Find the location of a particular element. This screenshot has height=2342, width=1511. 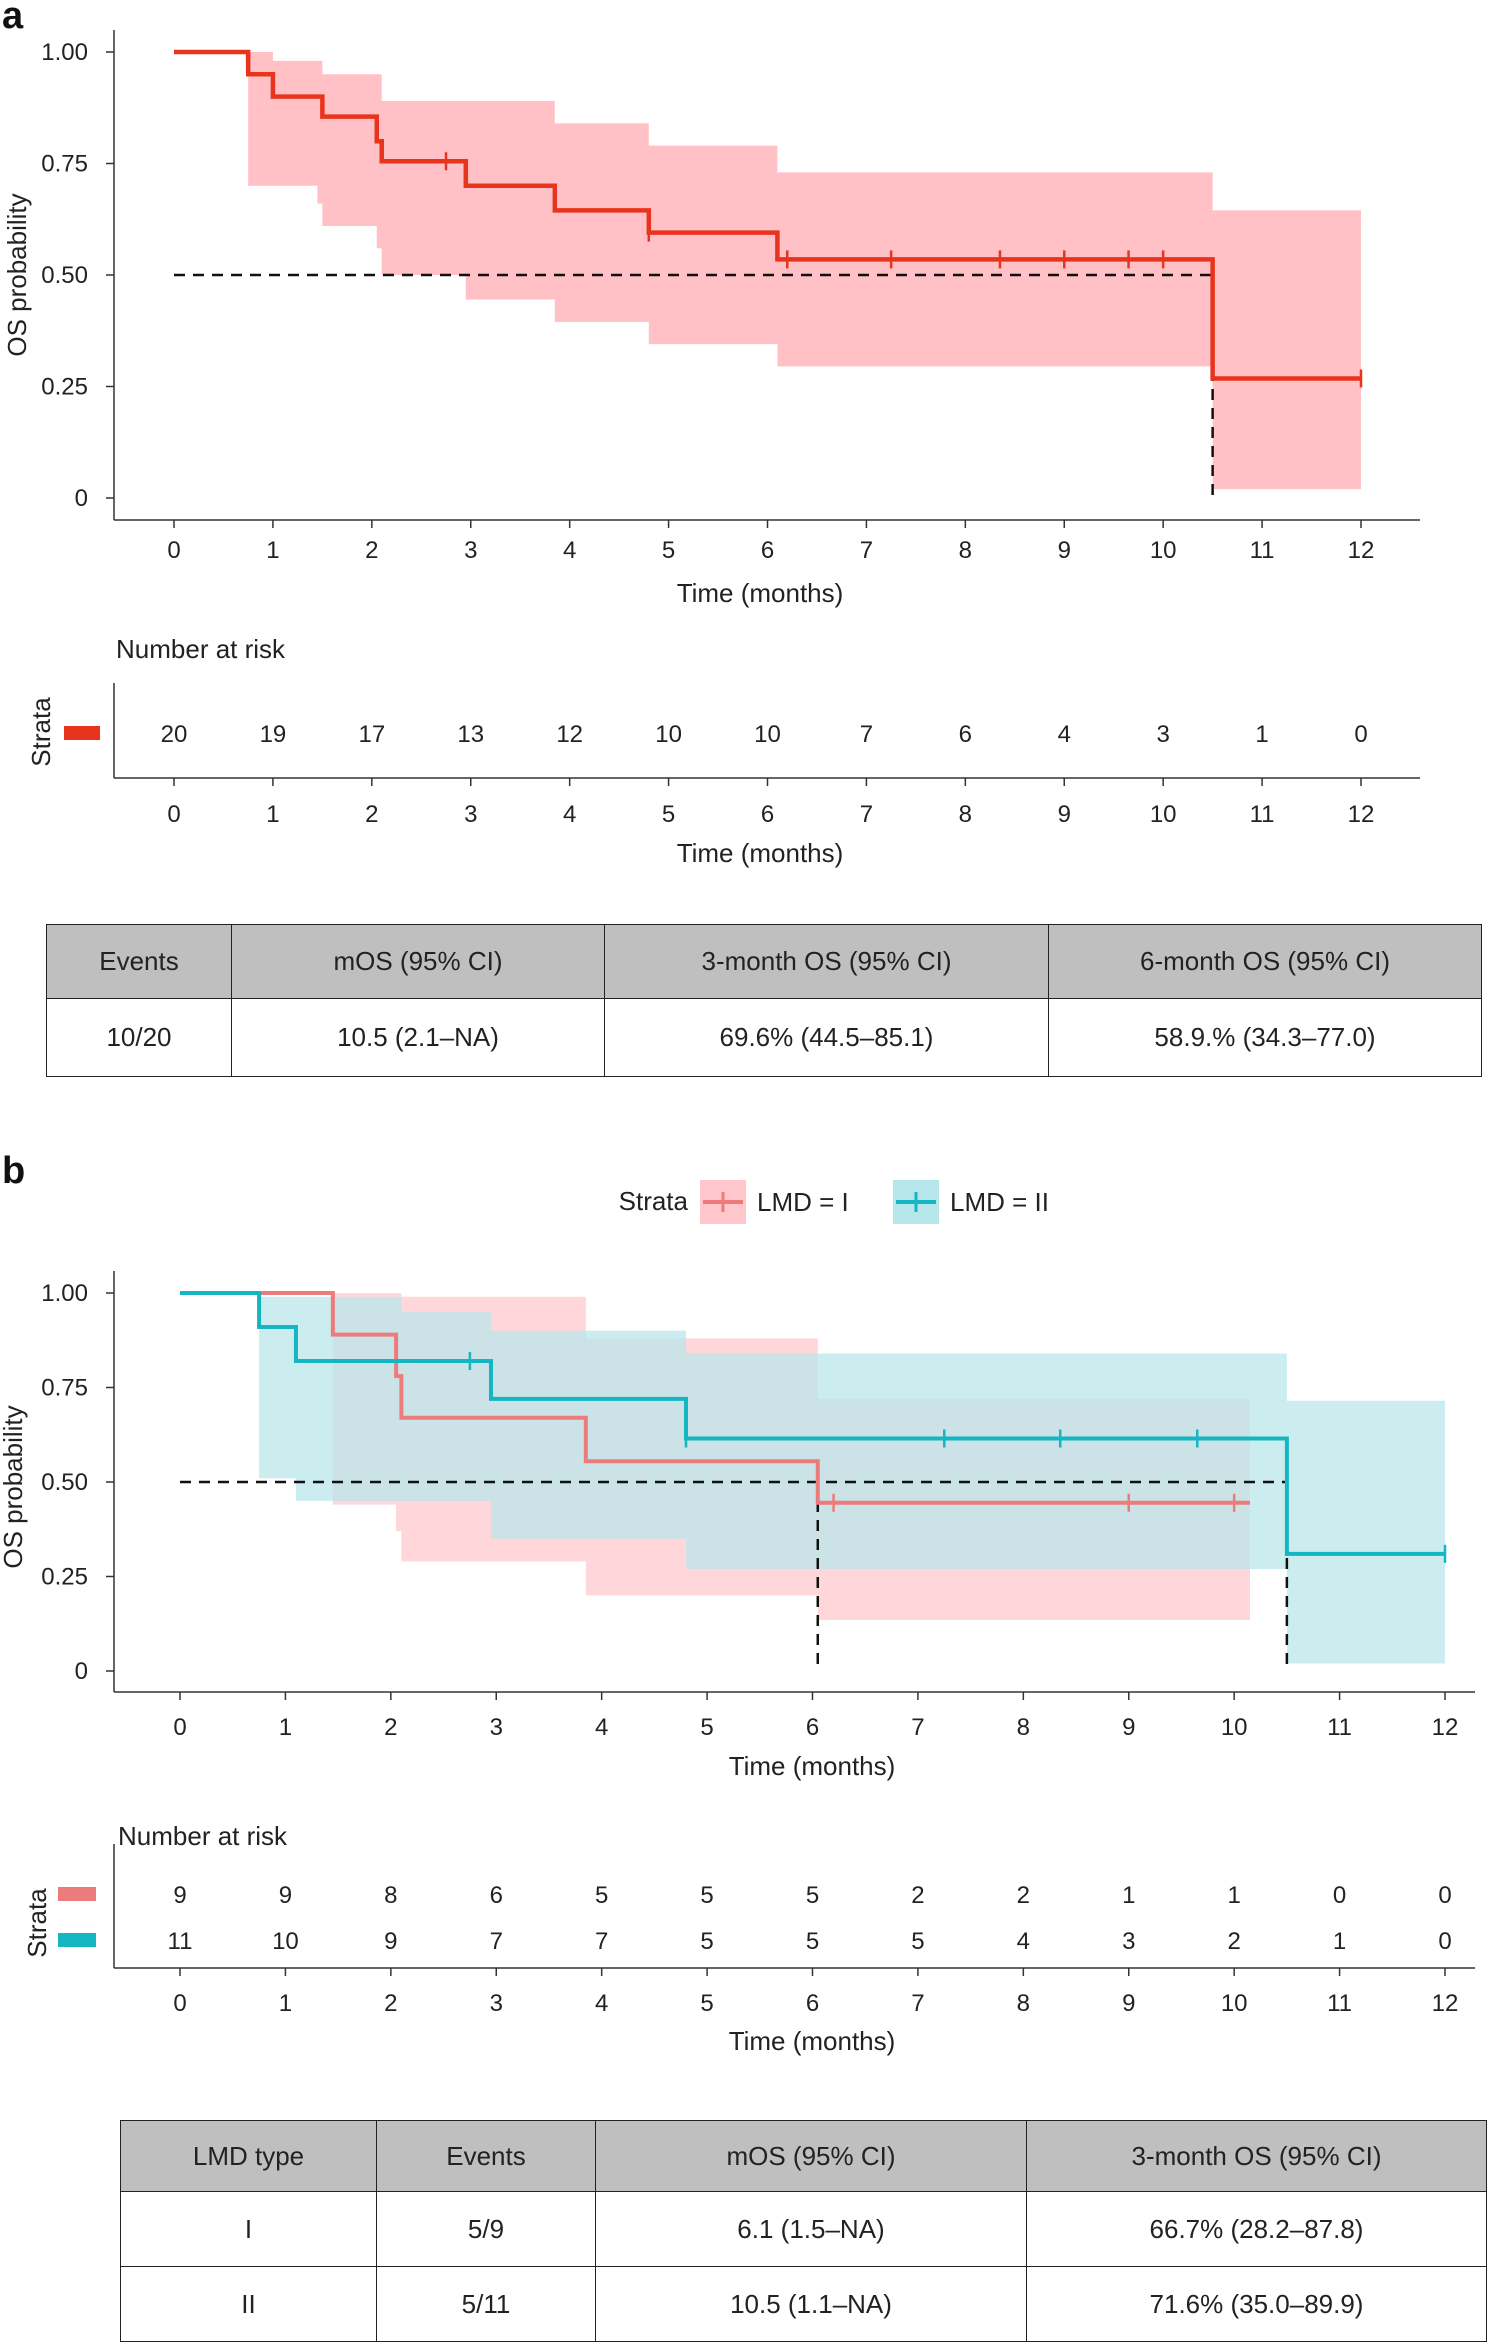

panel-a-risk-count: 7 is located at coordinates (866, 734).